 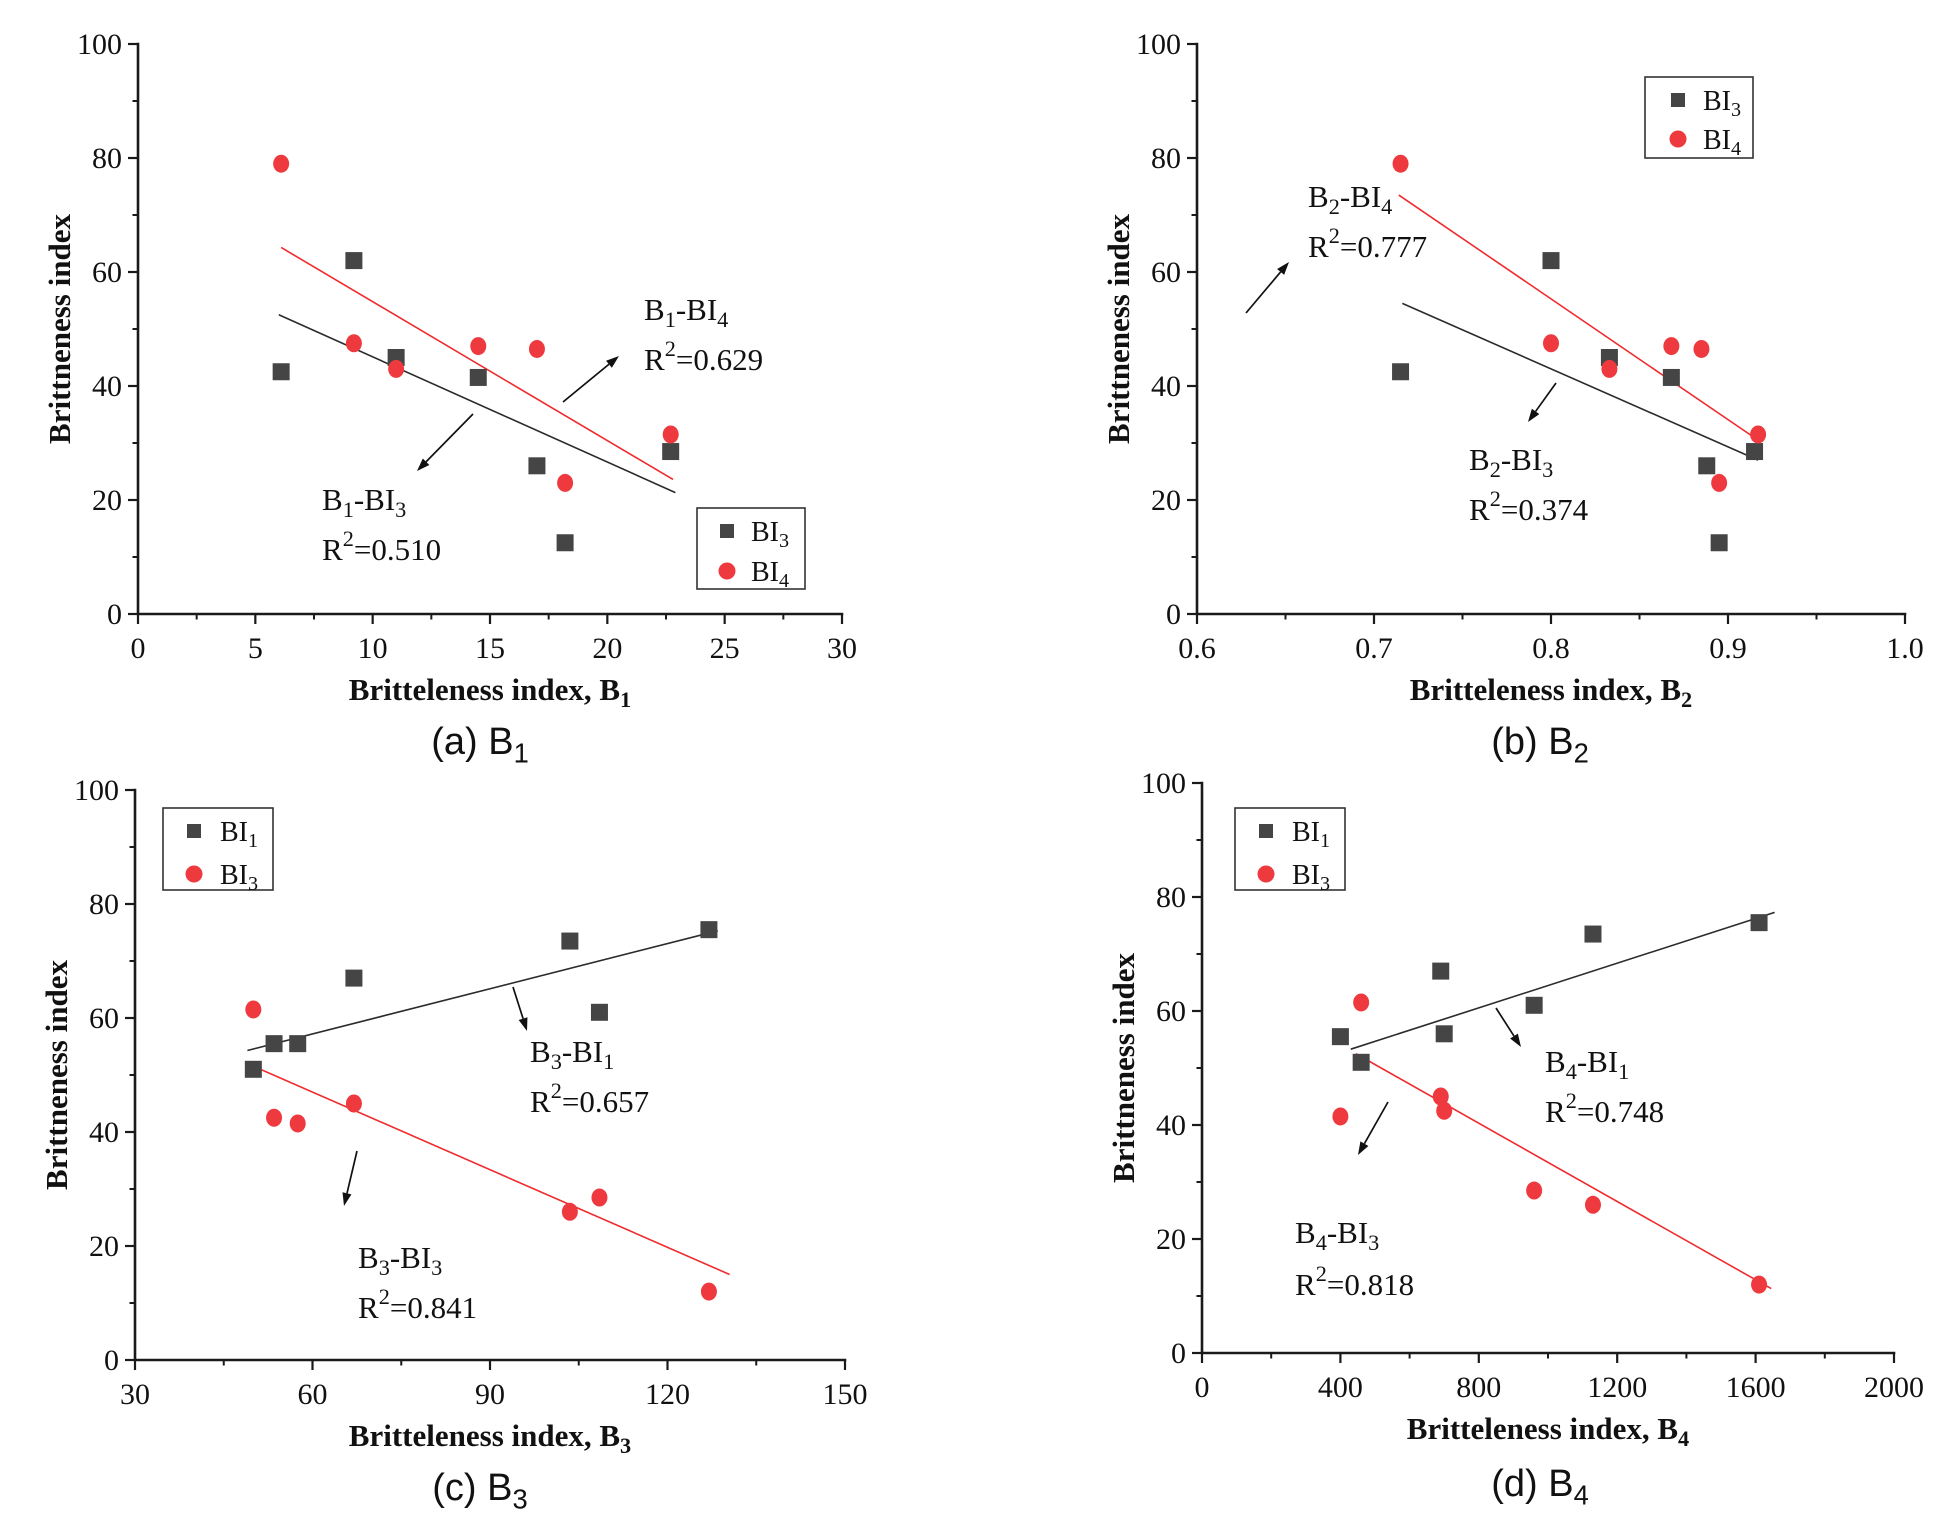 I want to click on panel-a-annotation-B1-BI4-r2: R2=0.629, so click(x=703, y=356).